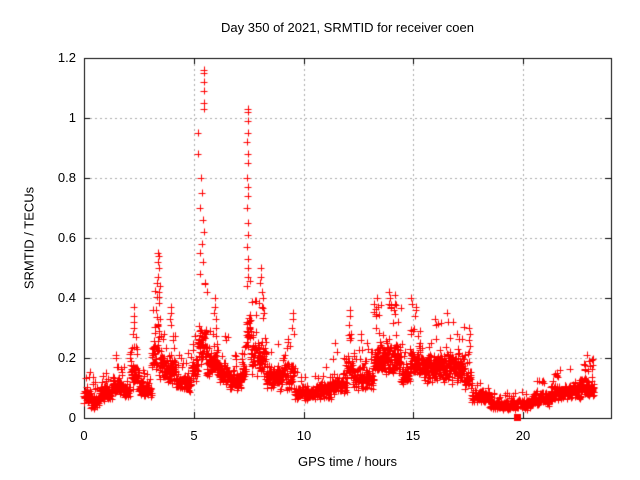 The image size is (640, 480). What do you see at coordinates (347, 461) in the screenshot?
I see `x-axis-label: GPS time / hours` at bounding box center [347, 461].